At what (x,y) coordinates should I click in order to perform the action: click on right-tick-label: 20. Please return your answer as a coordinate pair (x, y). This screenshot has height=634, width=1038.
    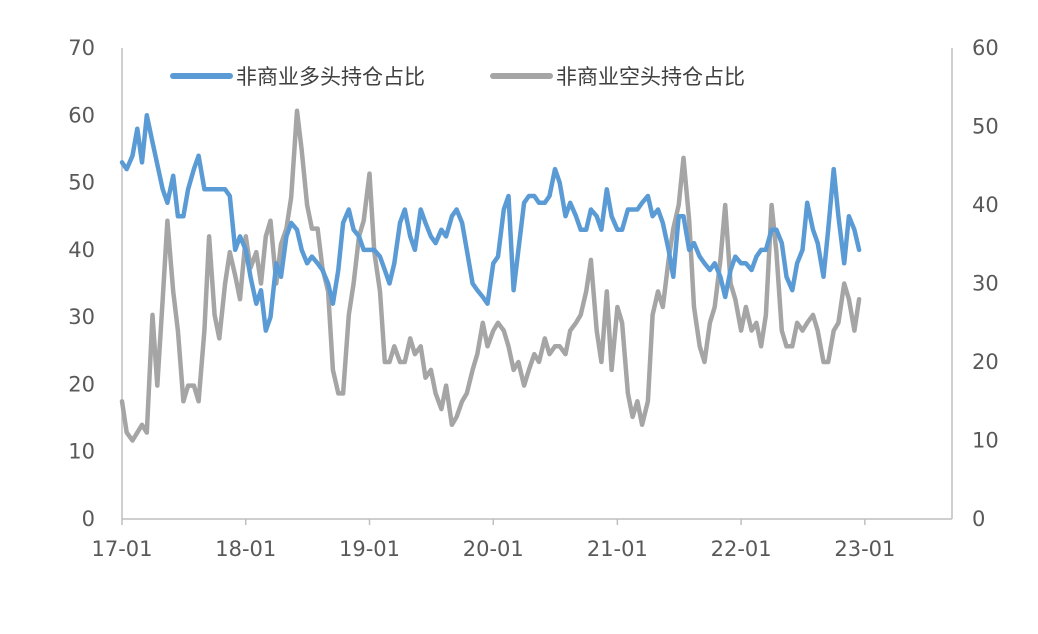
    Looking at the image, I should click on (985, 362).